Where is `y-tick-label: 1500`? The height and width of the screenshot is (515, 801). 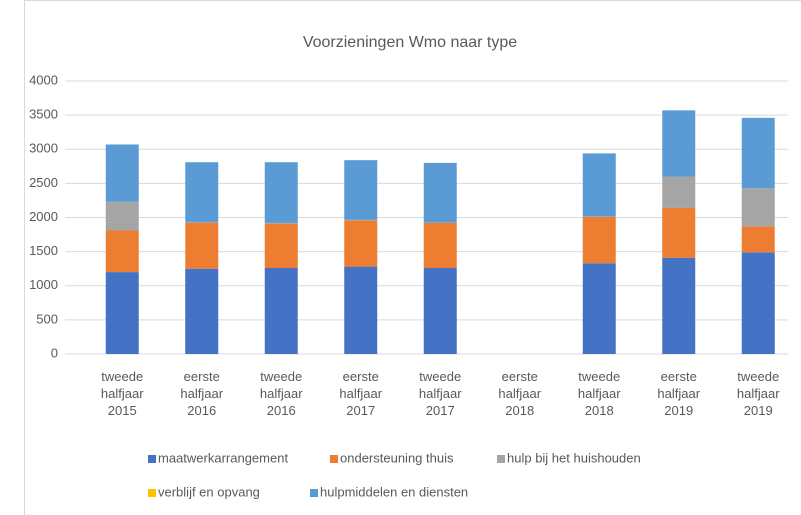
y-tick-label: 1500 is located at coordinates (43, 250).